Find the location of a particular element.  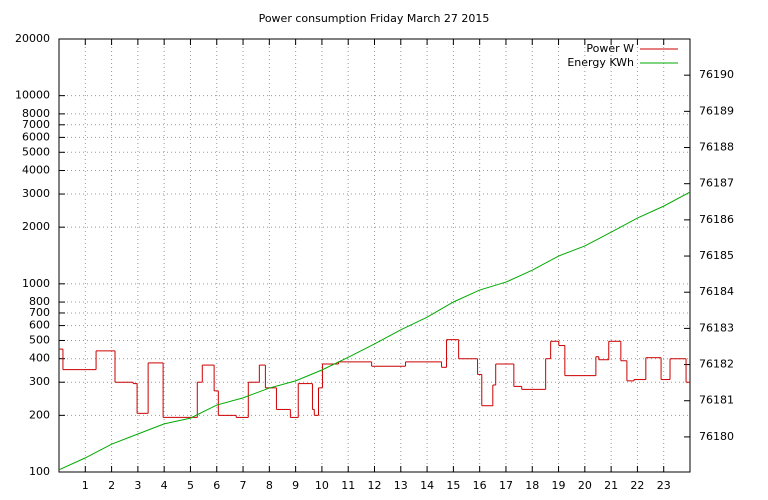

x-tick-label: 8 is located at coordinates (269, 485).